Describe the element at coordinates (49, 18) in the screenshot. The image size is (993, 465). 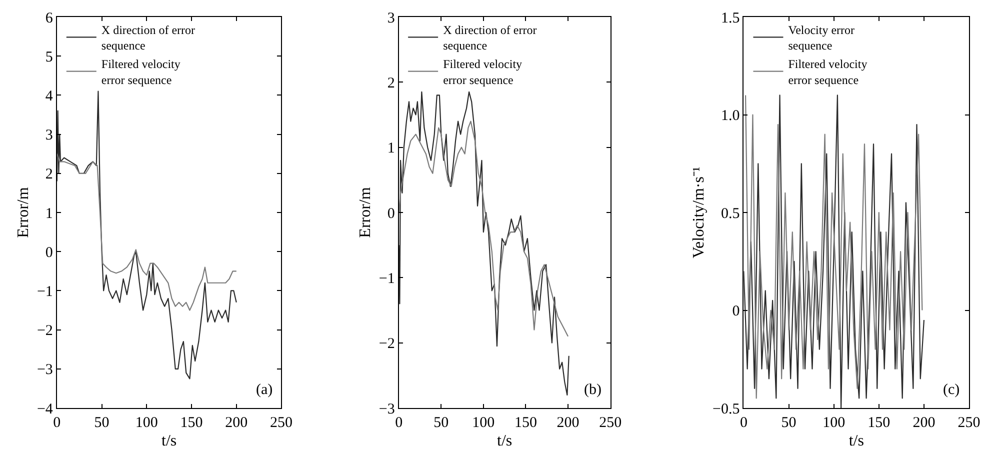
I see `y-tick-label: 6` at that location.